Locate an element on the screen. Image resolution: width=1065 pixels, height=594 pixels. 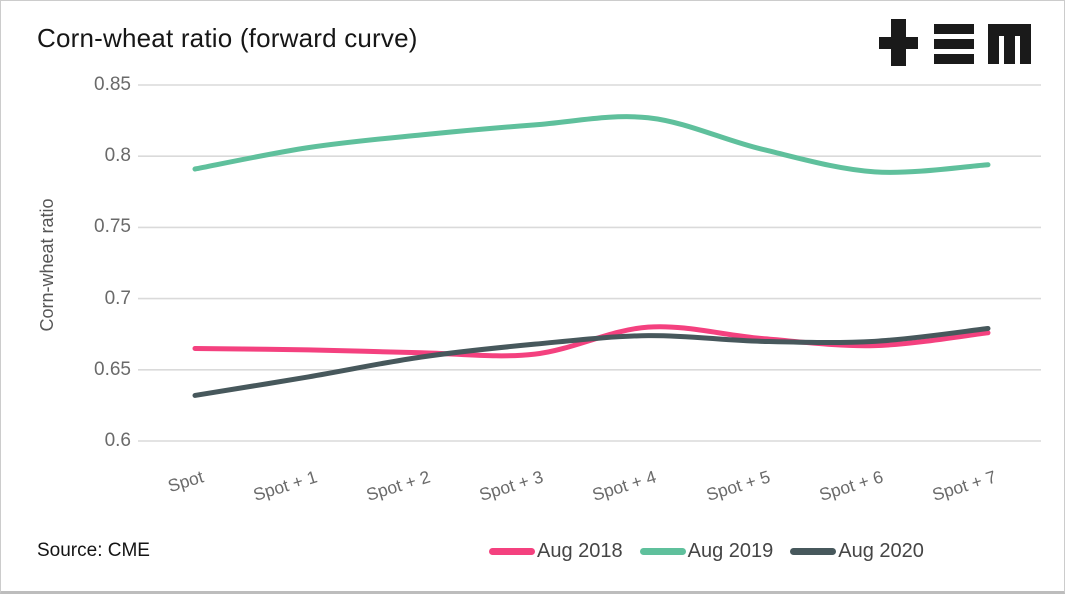
y-tick-label: 0.6 is located at coordinates (117, 440).